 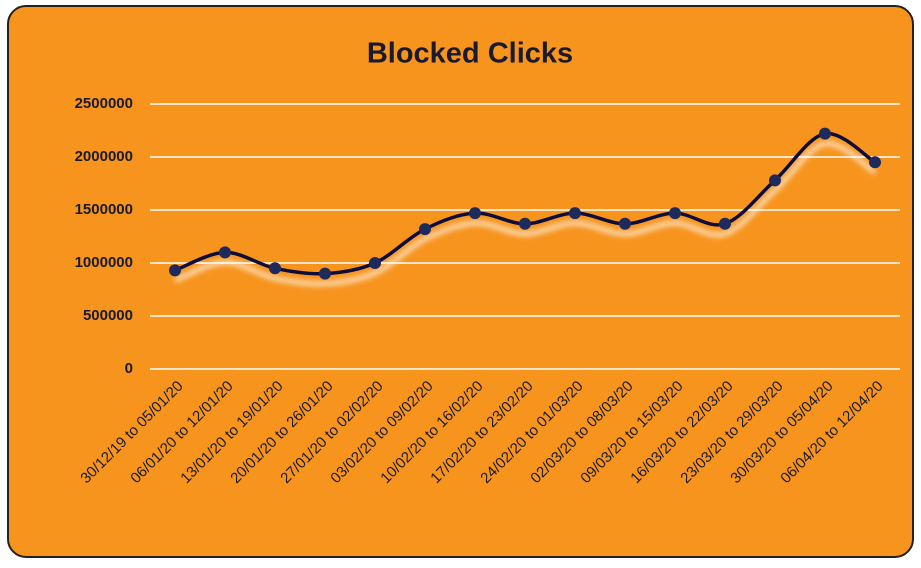 What do you see at coordinates (104, 156) in the screenshot?
I see `y-tick-label: 2000000` at bounding box center [104, 156].